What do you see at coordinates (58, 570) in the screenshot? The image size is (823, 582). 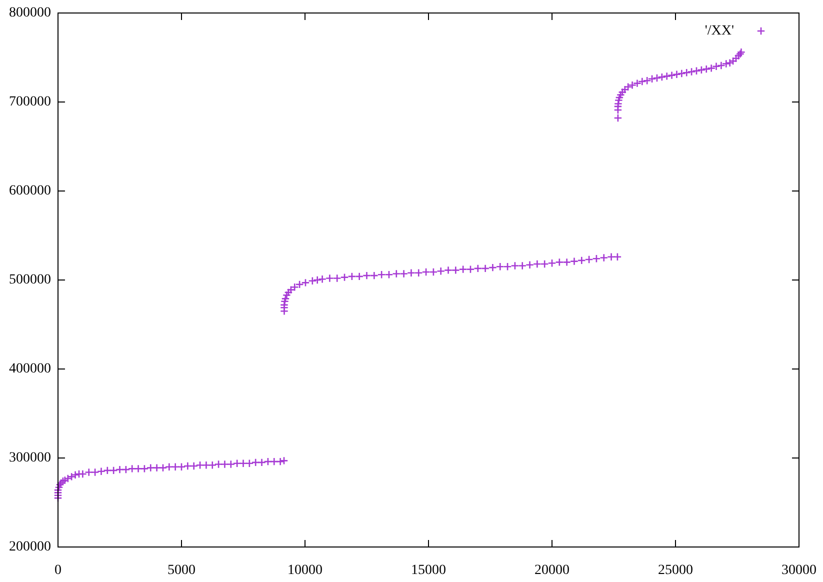 I see `x-tick-label: 0` at bounding box center [58, 570].